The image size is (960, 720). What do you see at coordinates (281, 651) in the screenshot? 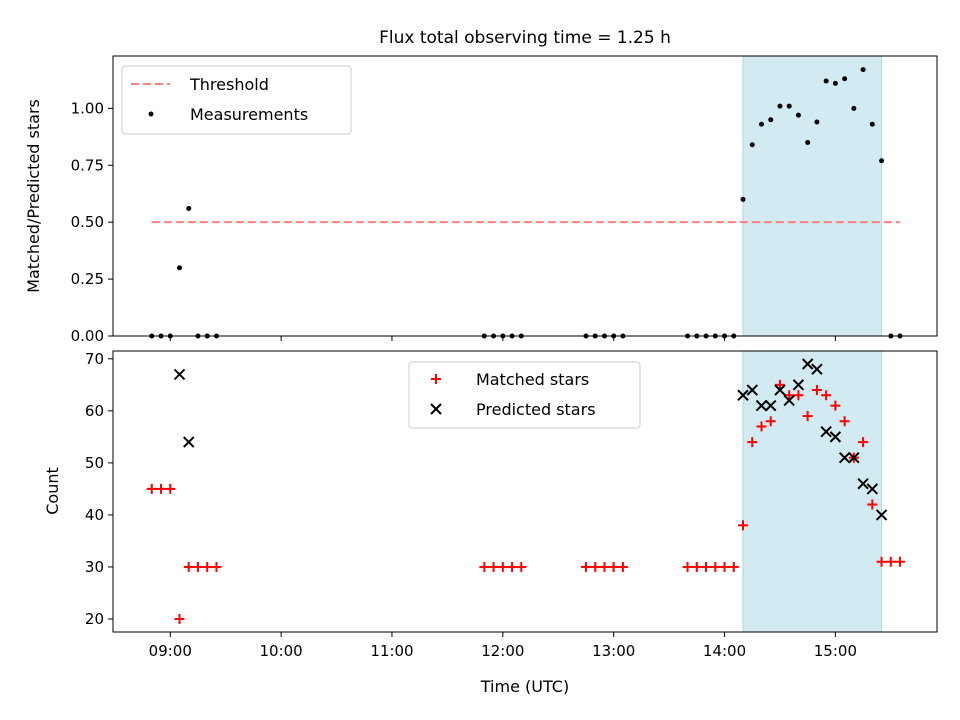
I see `x-tick-label: 10:00` at bounding box center [281, 651].